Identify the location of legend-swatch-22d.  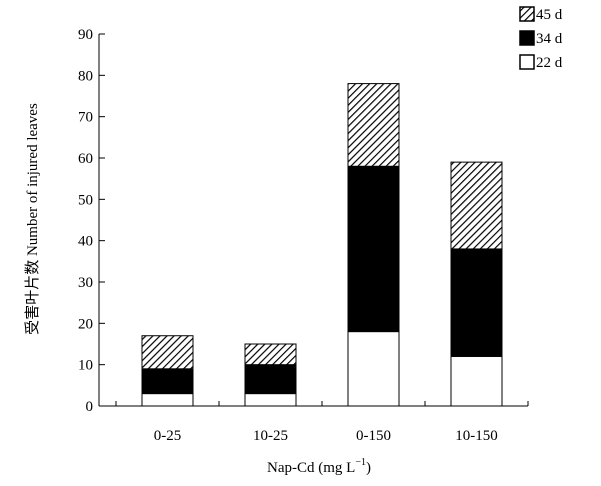
(527, 62).